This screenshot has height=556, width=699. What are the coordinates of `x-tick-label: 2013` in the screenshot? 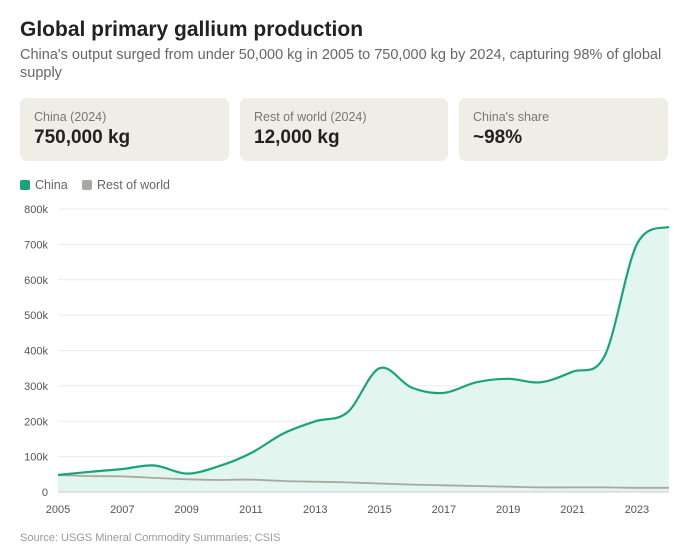 It's located at (315, 510).